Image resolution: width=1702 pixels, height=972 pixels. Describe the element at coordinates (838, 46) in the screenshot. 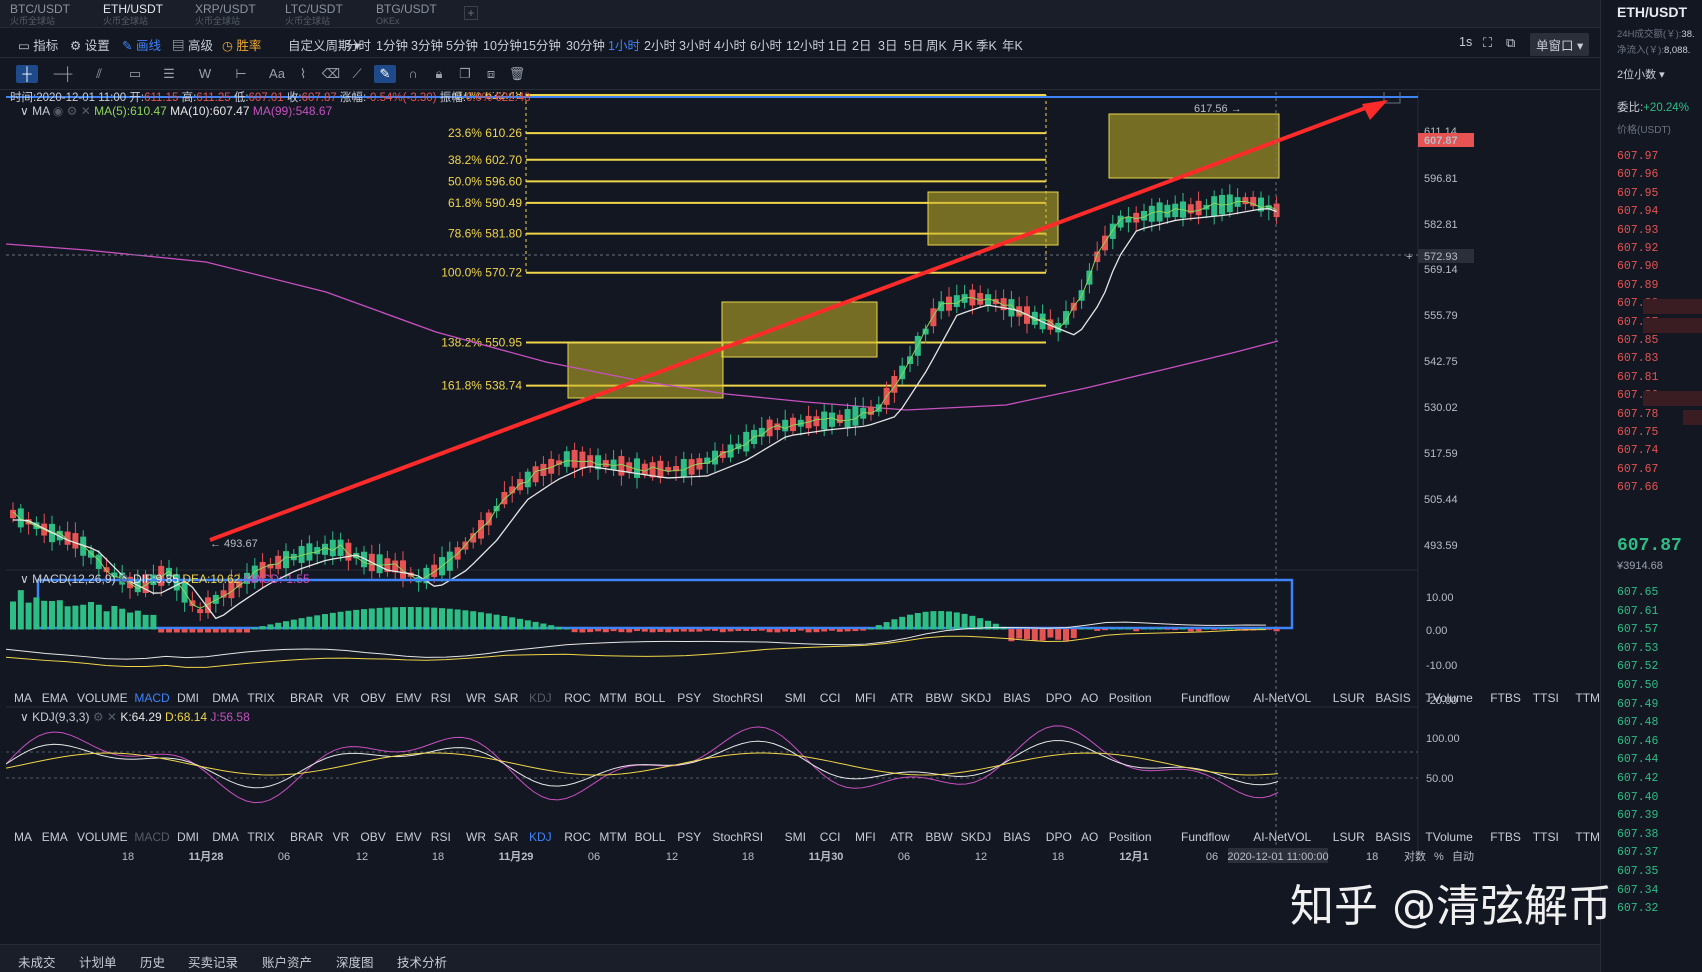

I see `period-13: 1日` at that location.